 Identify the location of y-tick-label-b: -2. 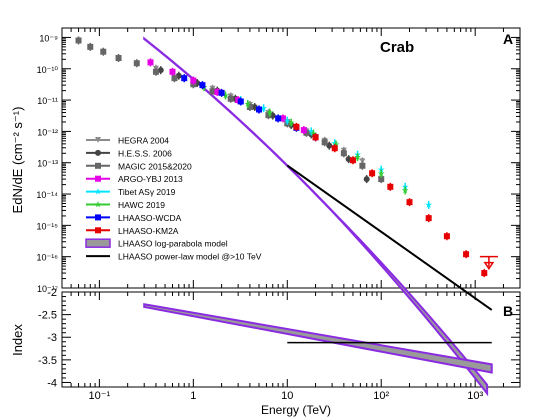
(52, 293).